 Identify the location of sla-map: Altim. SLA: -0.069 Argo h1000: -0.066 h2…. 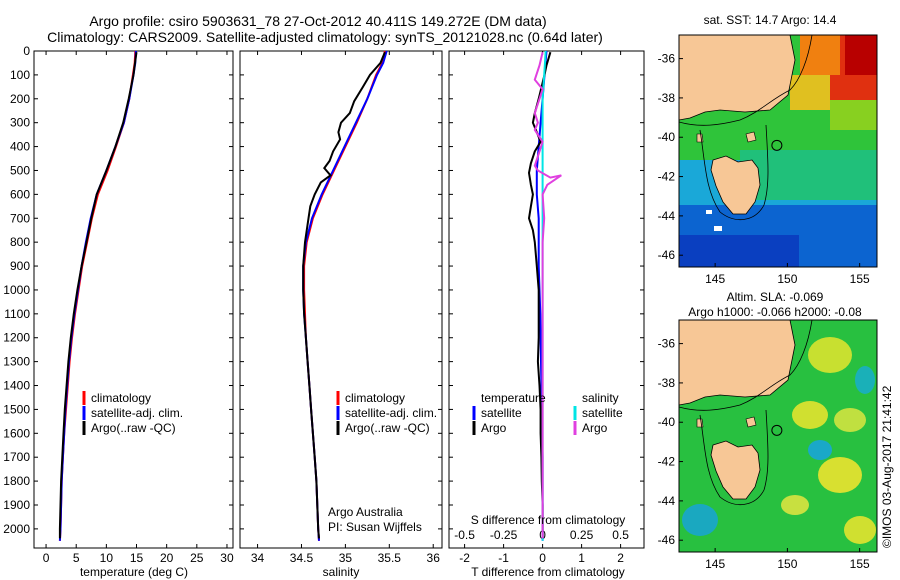
(768, 430).